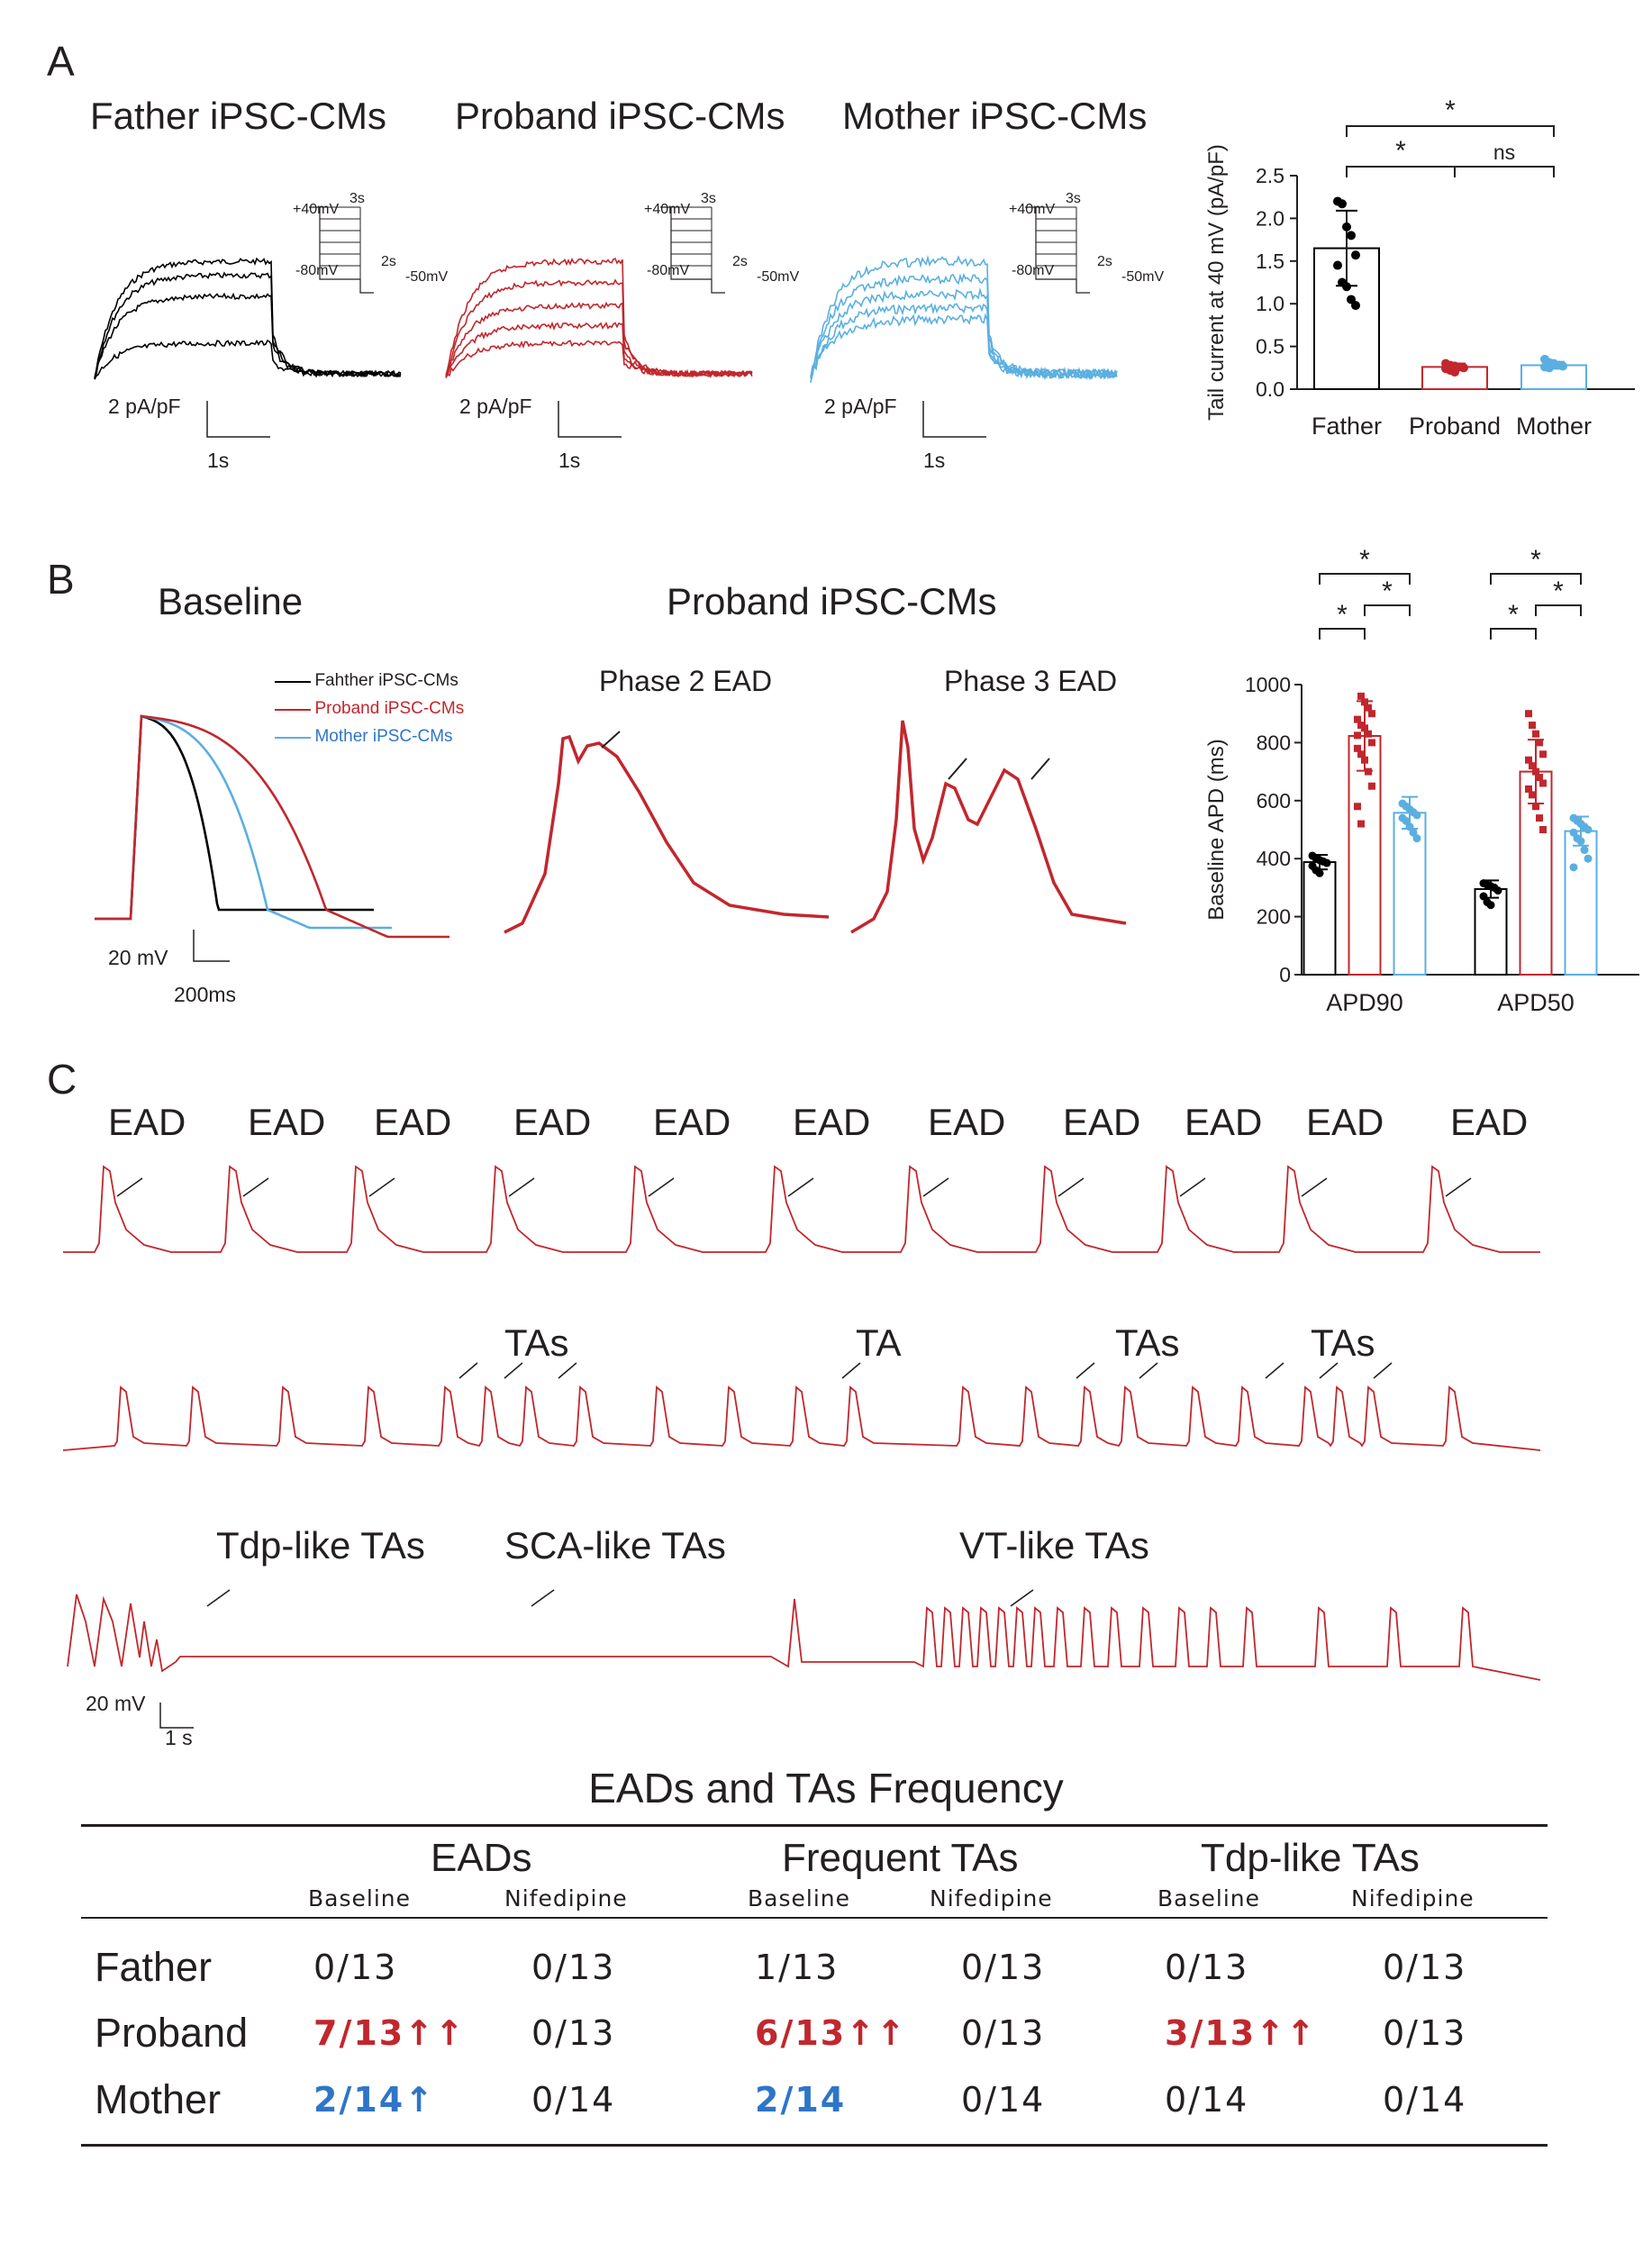  I want to click on y-tick-label: 1.0, so click(1270, 304).